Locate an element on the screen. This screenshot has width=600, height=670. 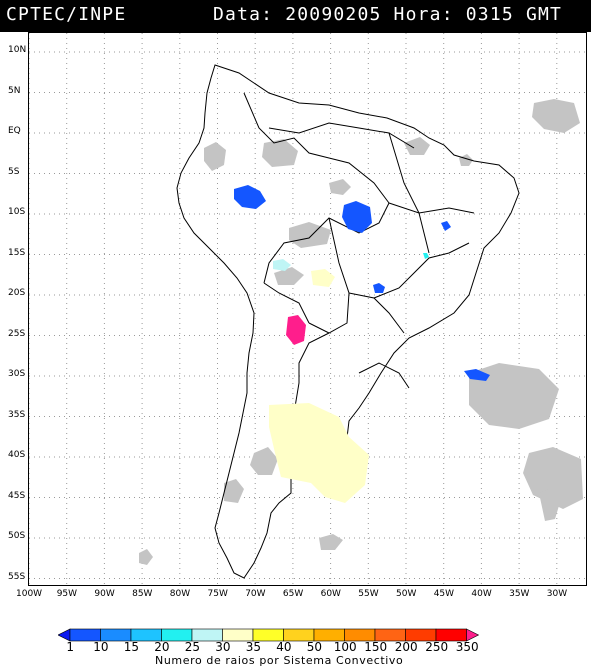
longitude-label: 95W is located at coordinates (67, 594).